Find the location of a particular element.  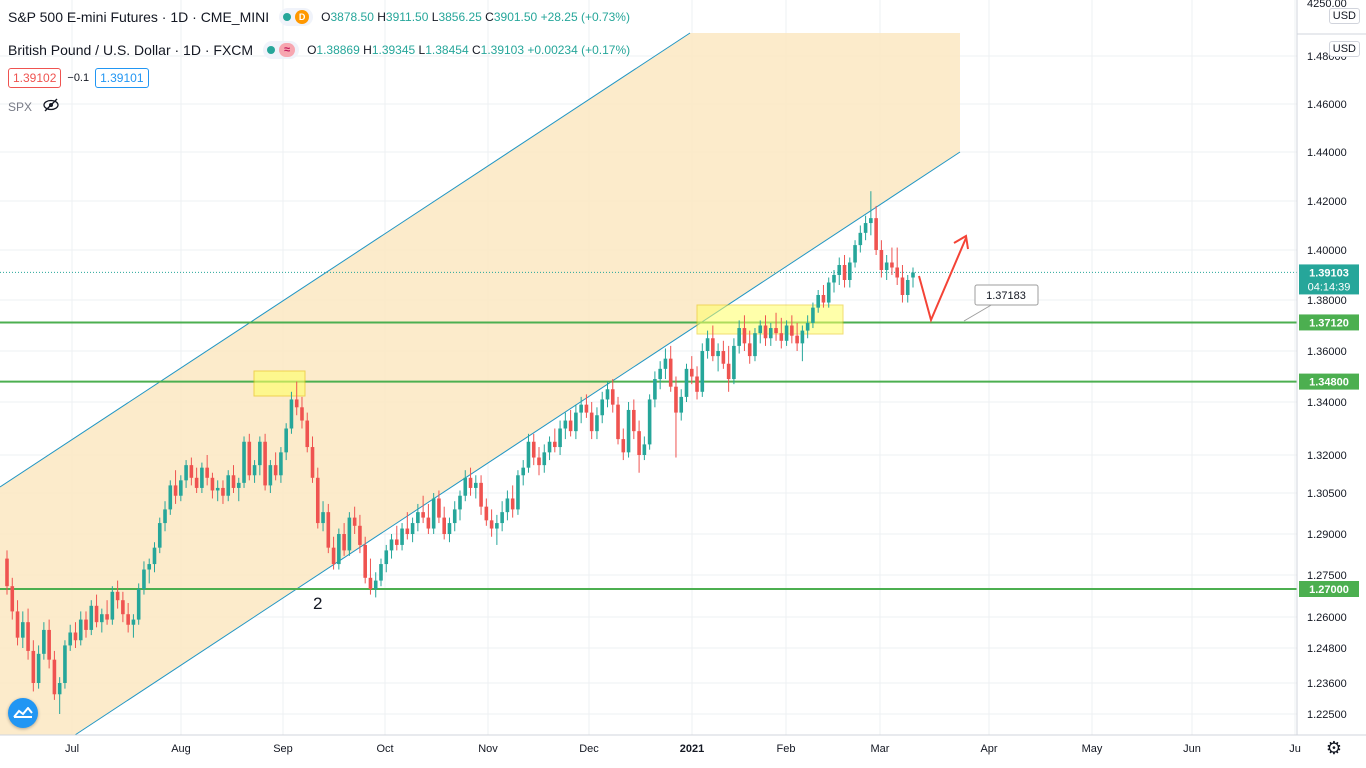

status-pill-spx: D is located at coordinates (296, 17).